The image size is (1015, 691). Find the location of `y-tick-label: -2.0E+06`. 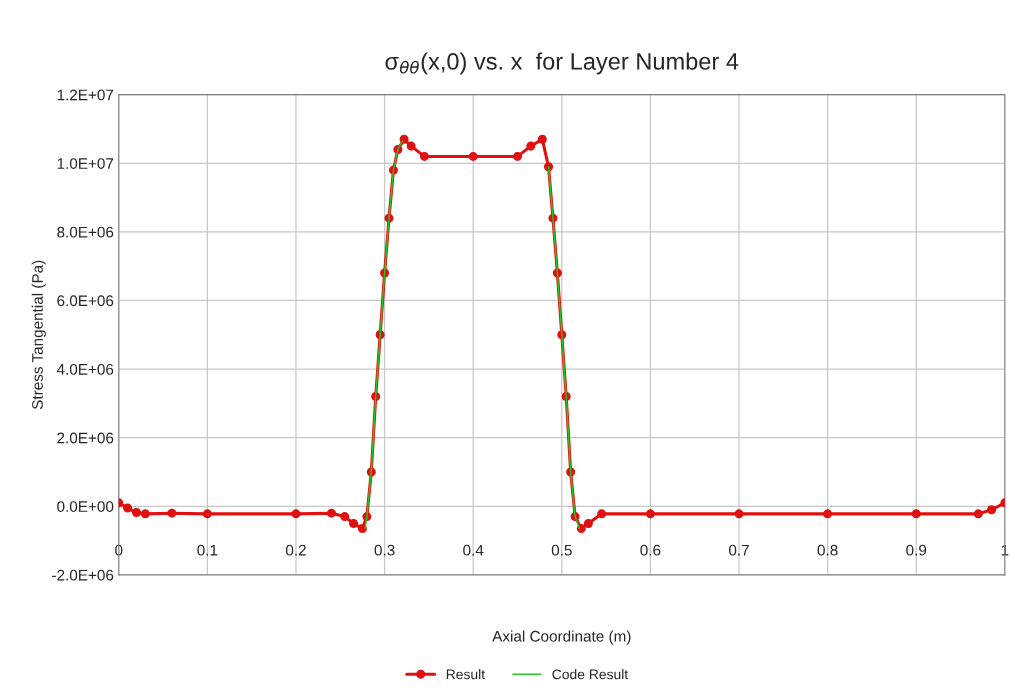

y-tick-label: -2.0E+06 is located at coordinates (83, 575).